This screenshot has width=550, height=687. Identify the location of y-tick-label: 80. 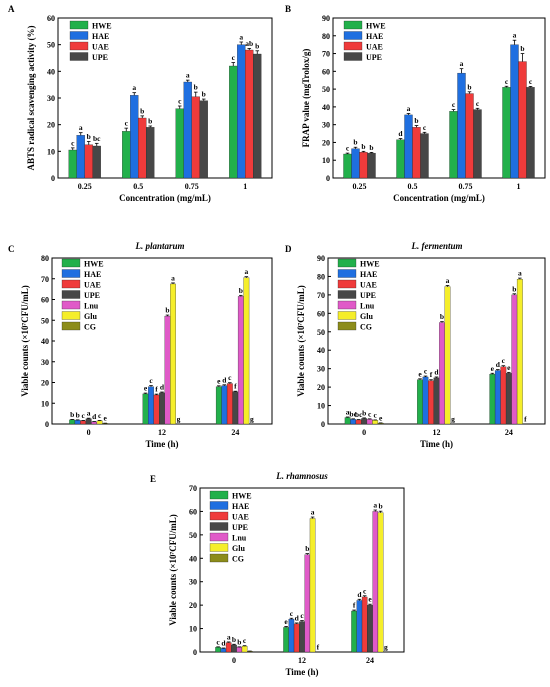
(321, 276).